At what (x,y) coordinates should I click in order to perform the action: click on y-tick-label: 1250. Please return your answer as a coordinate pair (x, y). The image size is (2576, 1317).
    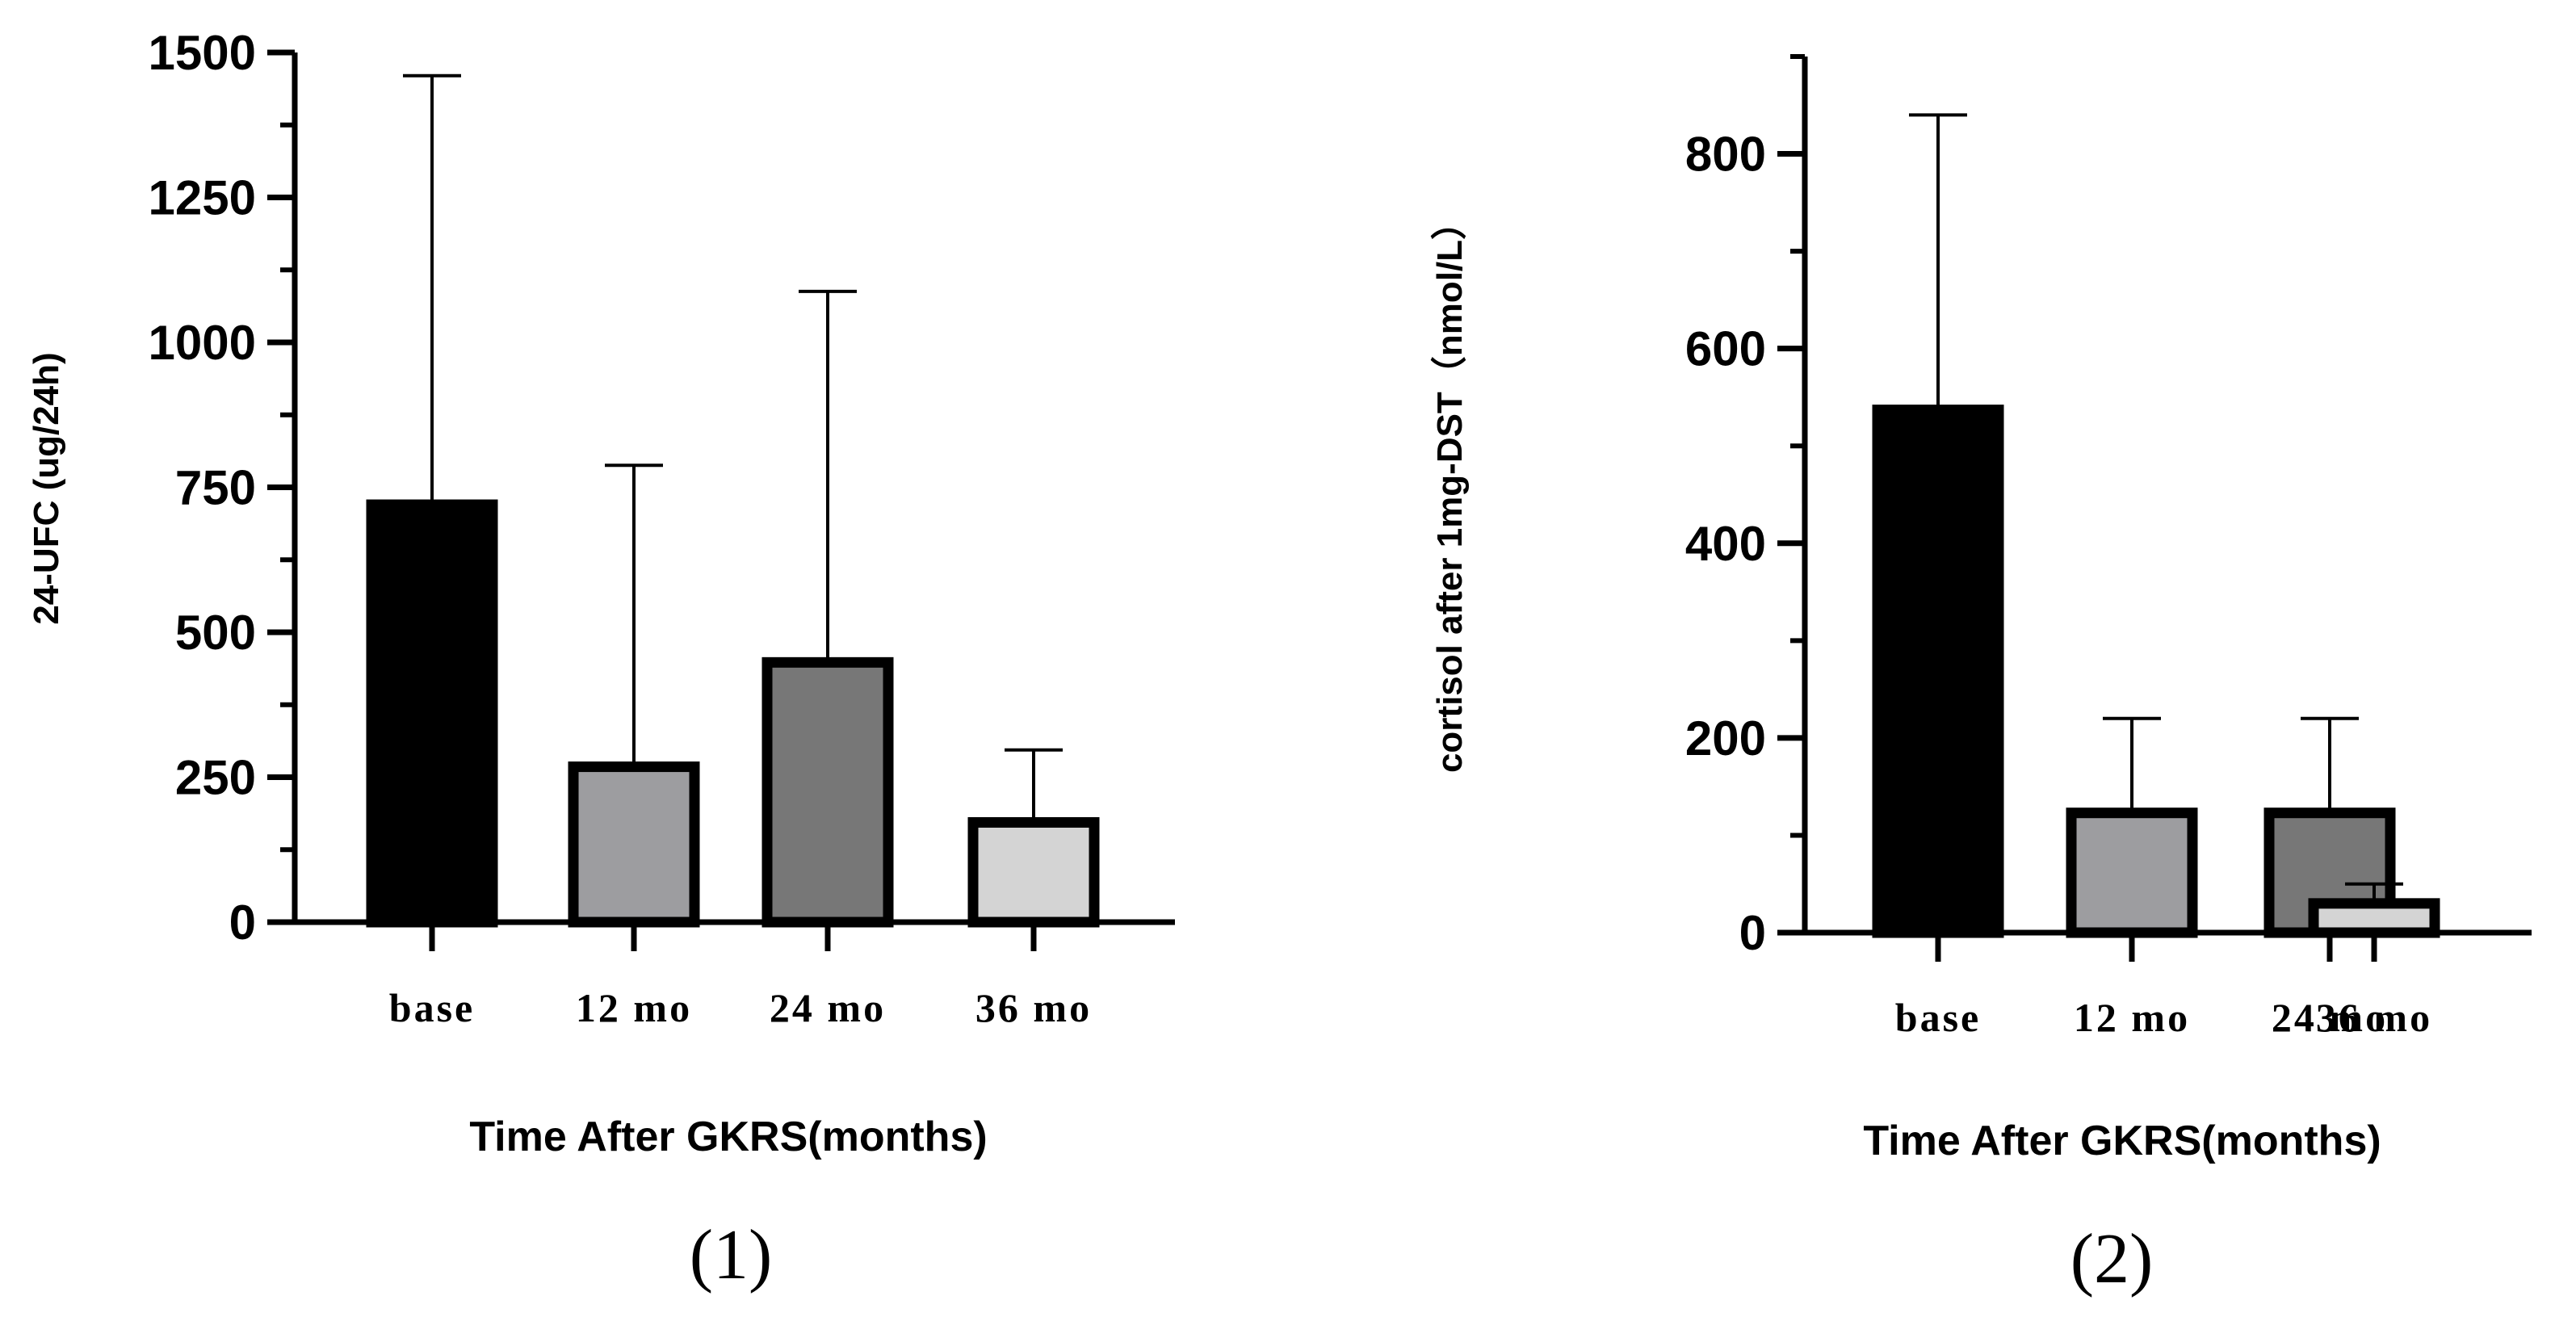
    Looking at the image, I should click on (202, 198).